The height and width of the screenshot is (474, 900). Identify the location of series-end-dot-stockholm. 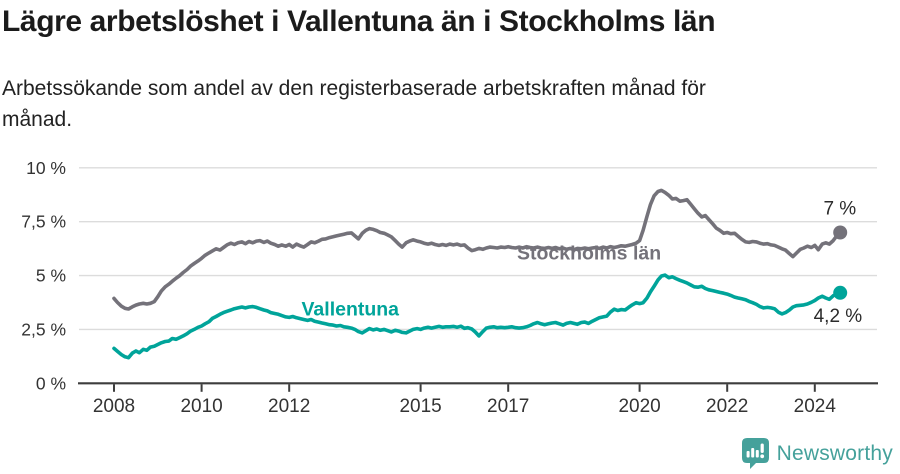
(840, 232).